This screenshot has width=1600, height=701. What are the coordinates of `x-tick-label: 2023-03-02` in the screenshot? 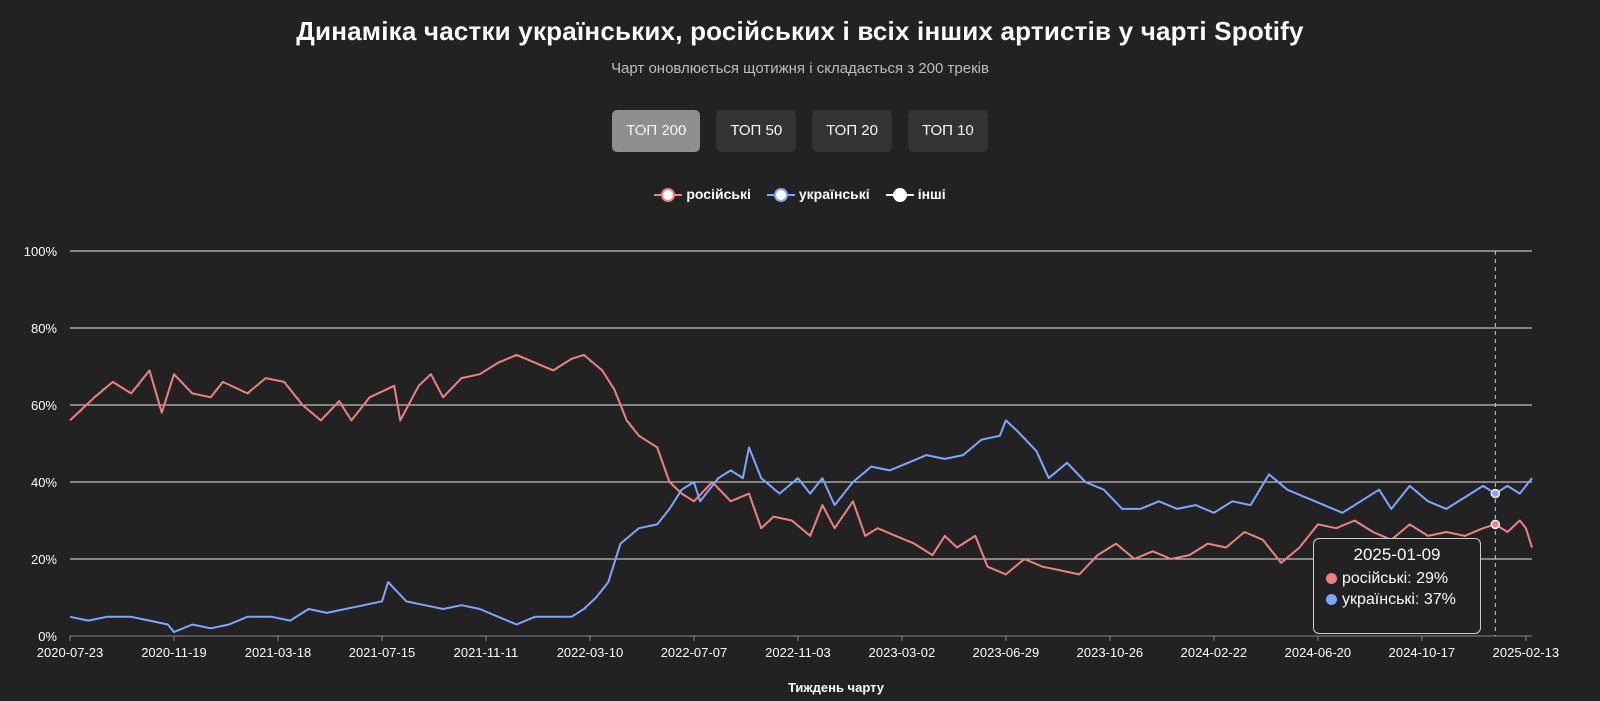 It's located at (902, 652).